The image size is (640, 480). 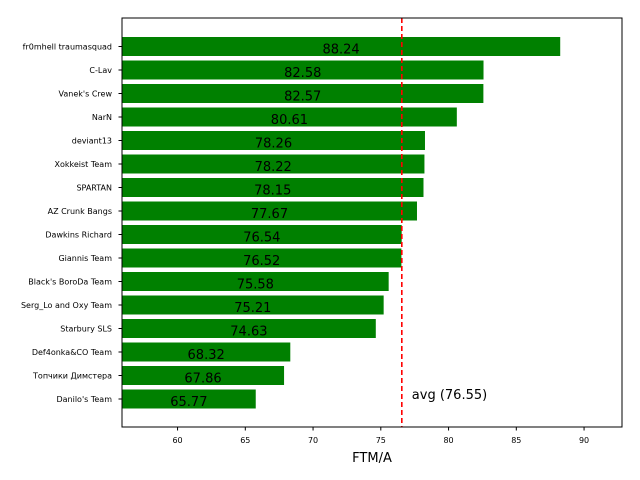 I want to click on bar-value-label: 78.15, so click(x=272, y=191).